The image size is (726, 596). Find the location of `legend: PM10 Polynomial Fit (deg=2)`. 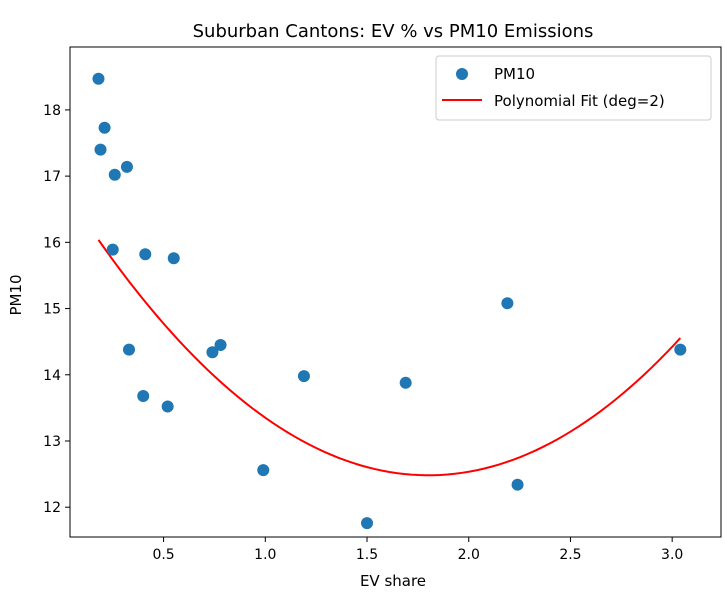

legend: PM10 Polynomial Fit (deg=2) is located at coordinates (573, 88).